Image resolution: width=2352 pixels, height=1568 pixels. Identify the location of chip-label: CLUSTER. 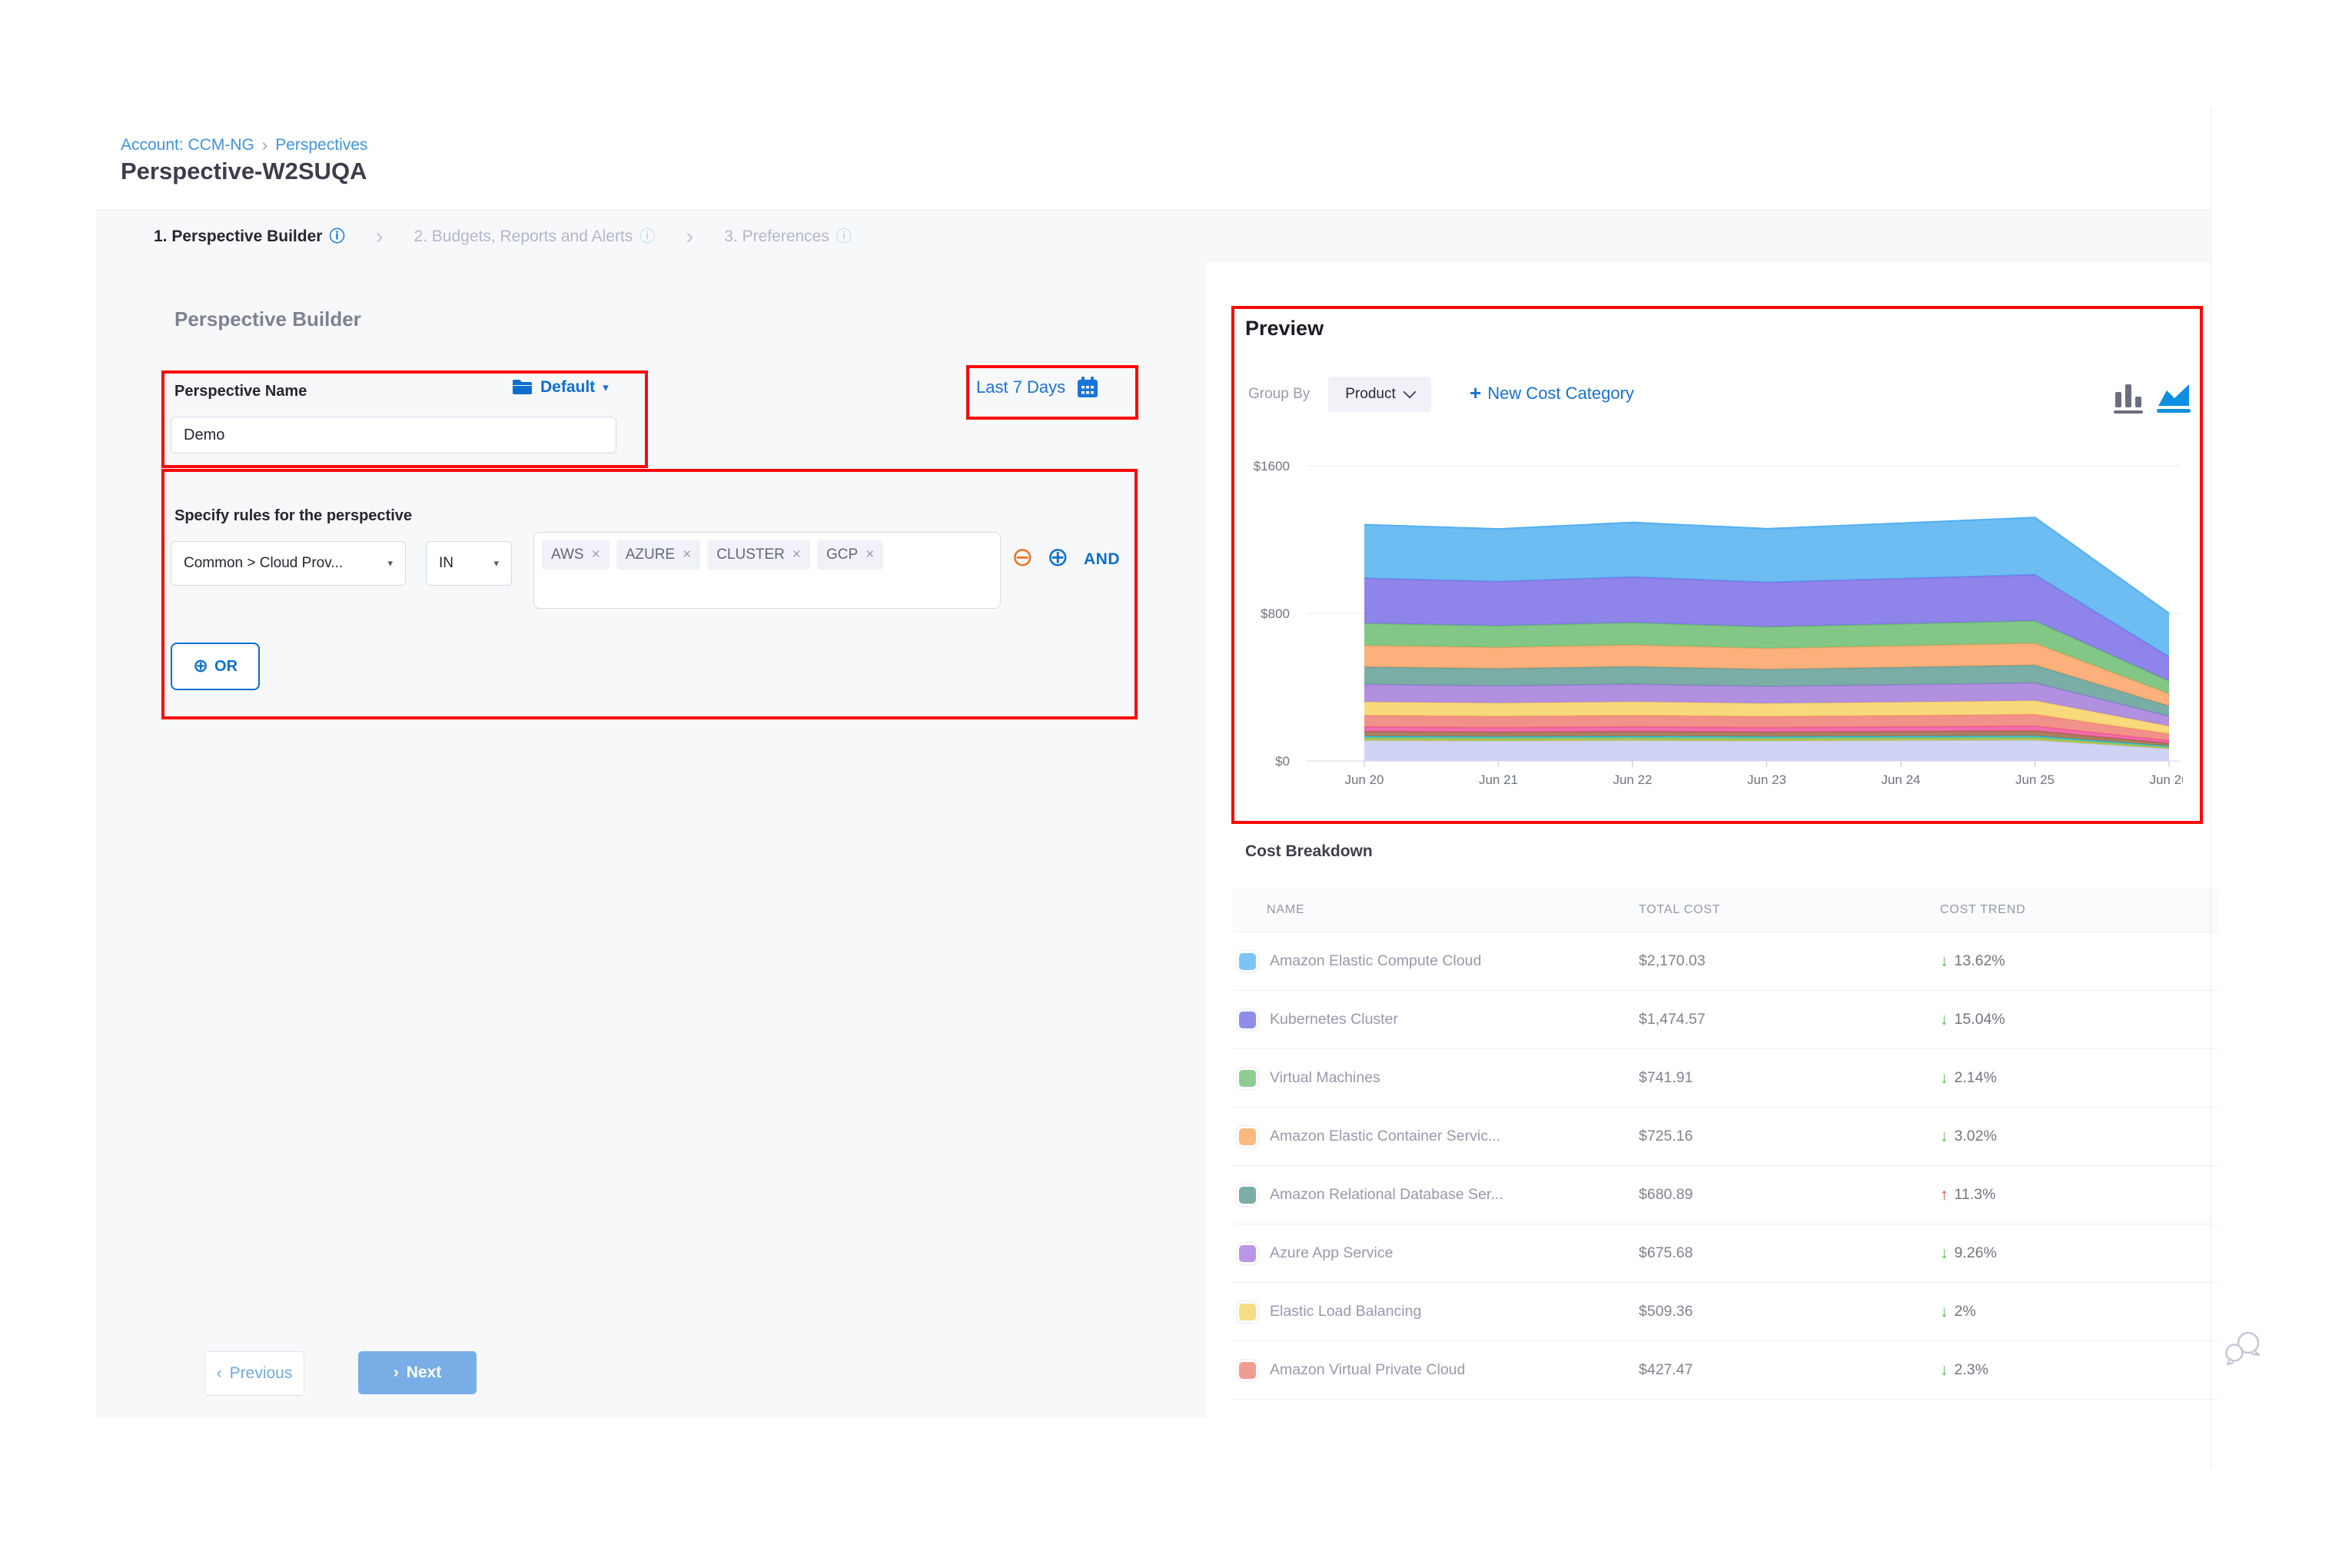
(750, 554).